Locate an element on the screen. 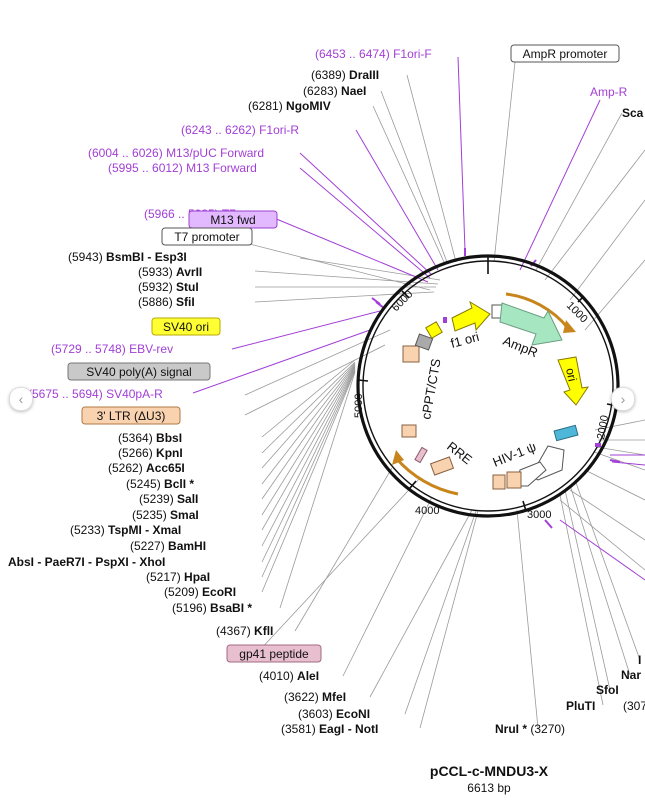 This screenshot has height=802, width=645. primer-label-ebv-rev: (5729 .. 5748) EBV-rev is located at coordinates (112, 349).